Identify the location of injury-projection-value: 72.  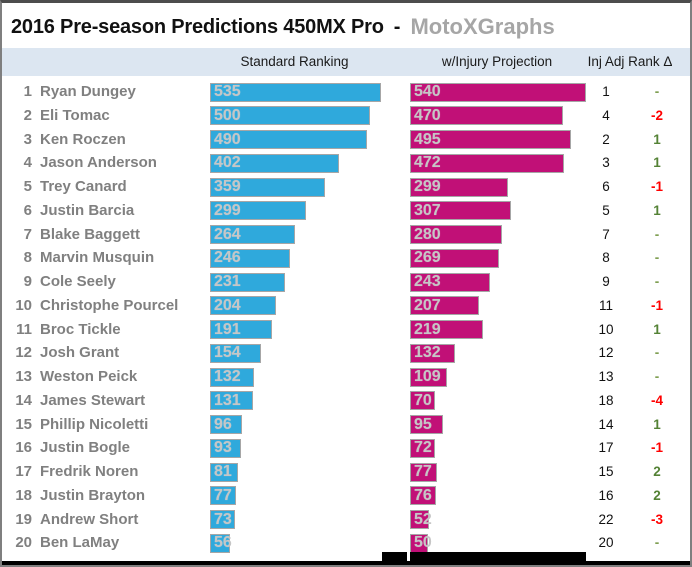
(423, 448).